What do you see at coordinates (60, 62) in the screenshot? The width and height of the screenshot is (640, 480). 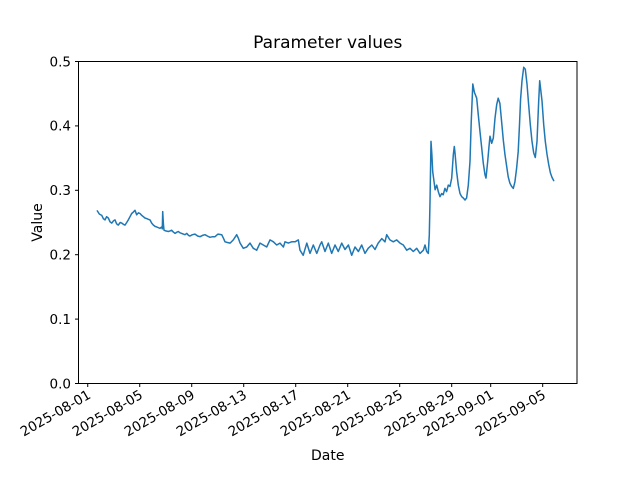 I see `y-tick-label: 0.5` at bounding box center [60, 62].